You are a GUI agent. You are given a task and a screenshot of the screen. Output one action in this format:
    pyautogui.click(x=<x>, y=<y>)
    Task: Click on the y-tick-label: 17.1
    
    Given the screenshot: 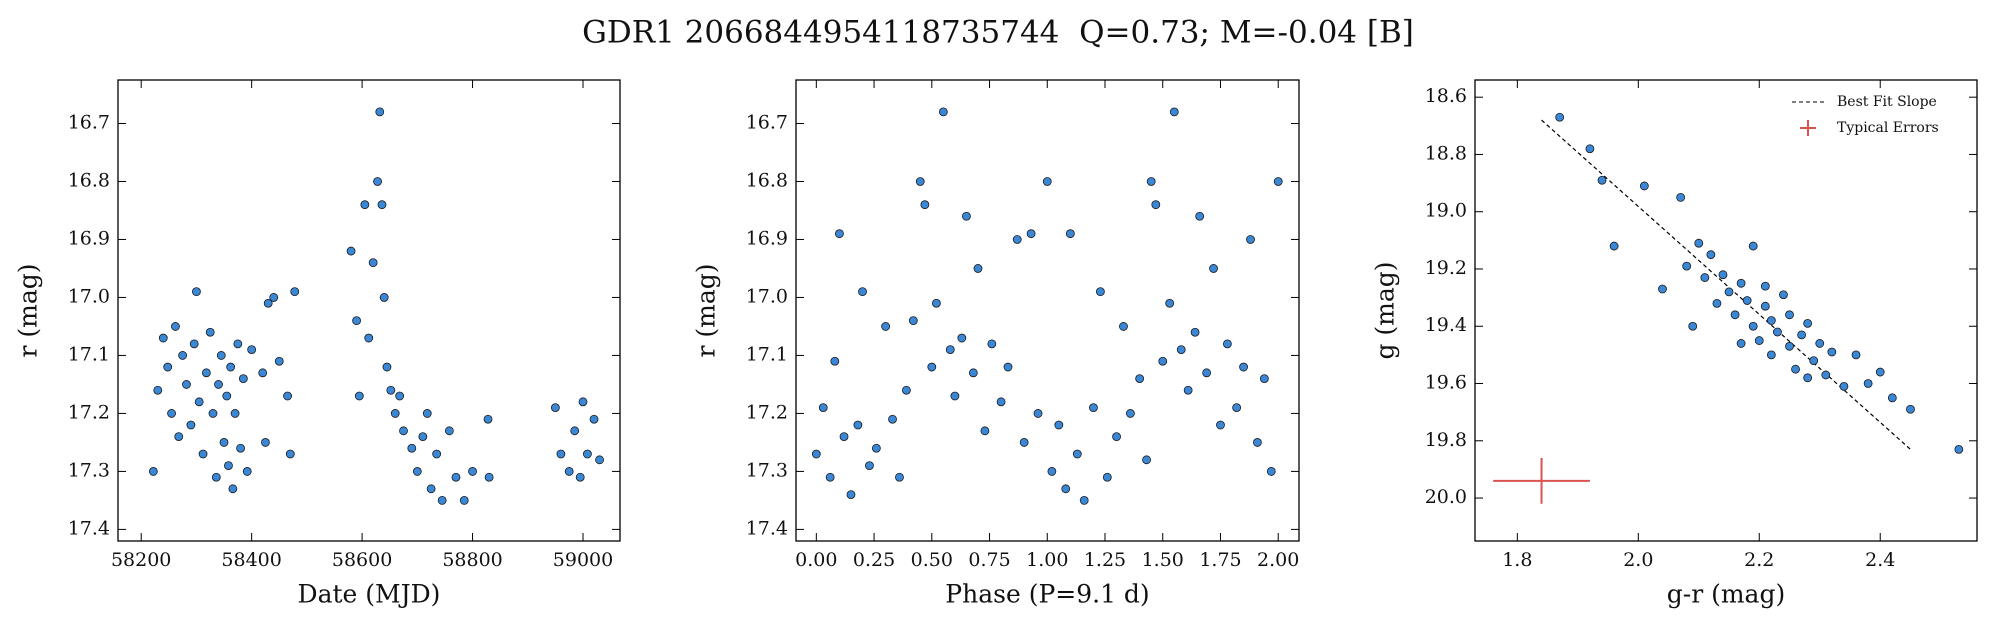 What is the action you would take?
    pyautogui.click(x=89, y=354)
    